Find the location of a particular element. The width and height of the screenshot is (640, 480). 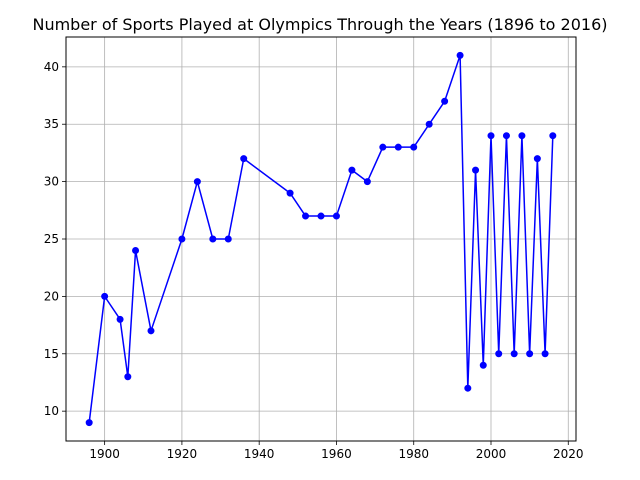

y-tick-label: 10 is located at coordinates (51, 411).